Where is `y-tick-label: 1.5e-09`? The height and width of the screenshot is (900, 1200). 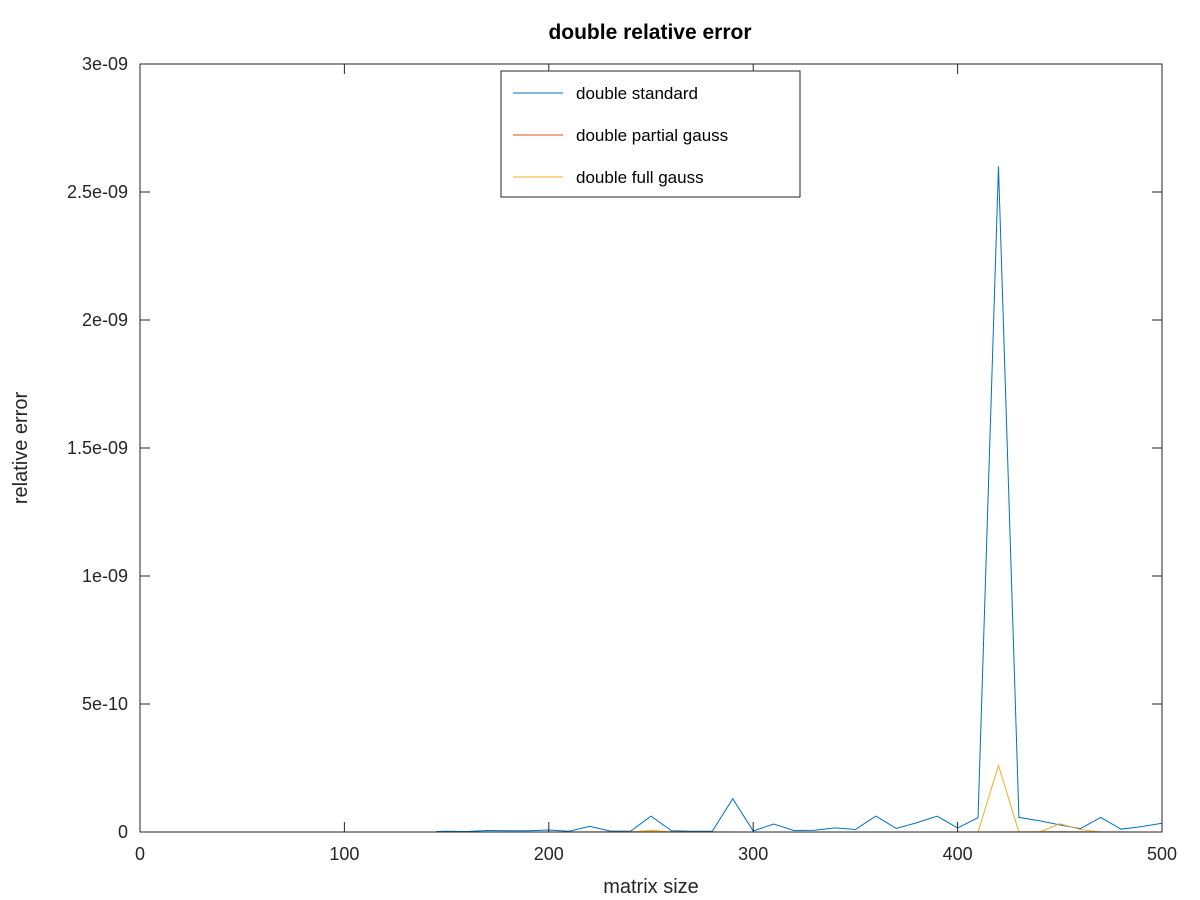 y-tick-label: 1.5e-09 is located at coordinates (97, 448).